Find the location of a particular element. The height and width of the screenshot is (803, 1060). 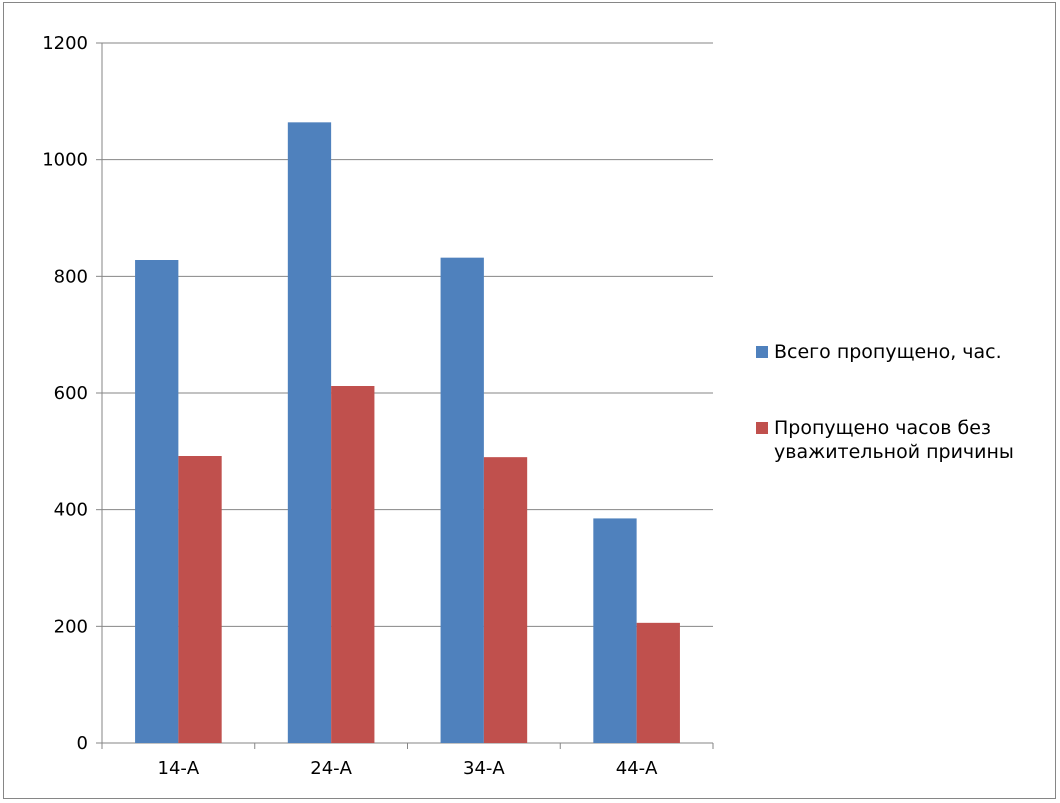

y-tick-label: 200 is located at coordinates (71, 626).